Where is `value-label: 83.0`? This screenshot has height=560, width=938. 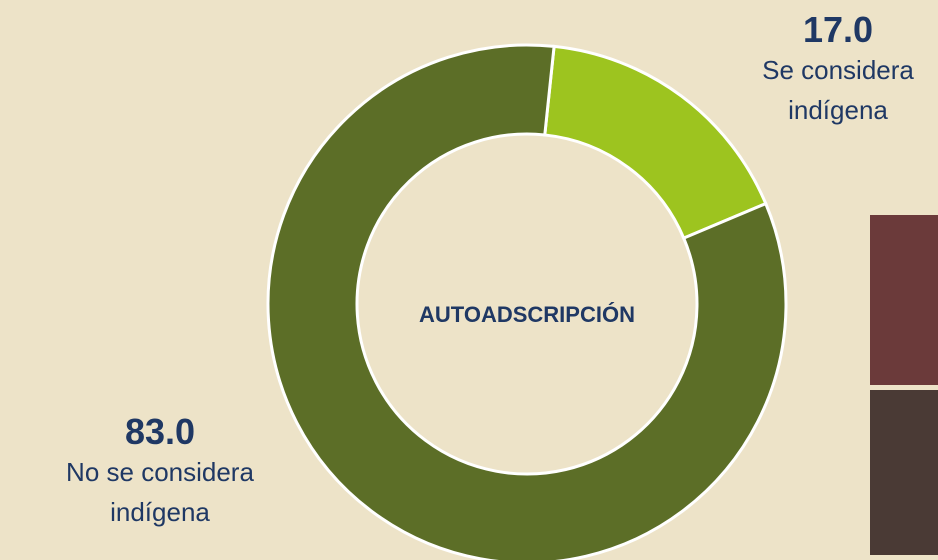
value-label: 83.0 is located at coordinates (160, 431).